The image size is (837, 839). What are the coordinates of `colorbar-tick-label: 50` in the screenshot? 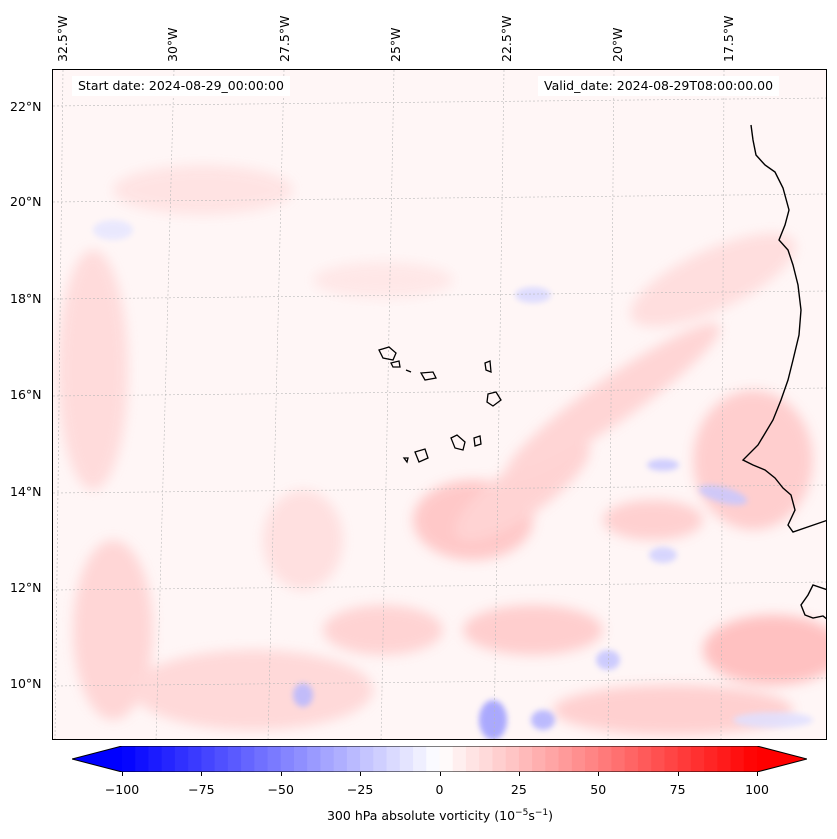 It's located at (598, 789).